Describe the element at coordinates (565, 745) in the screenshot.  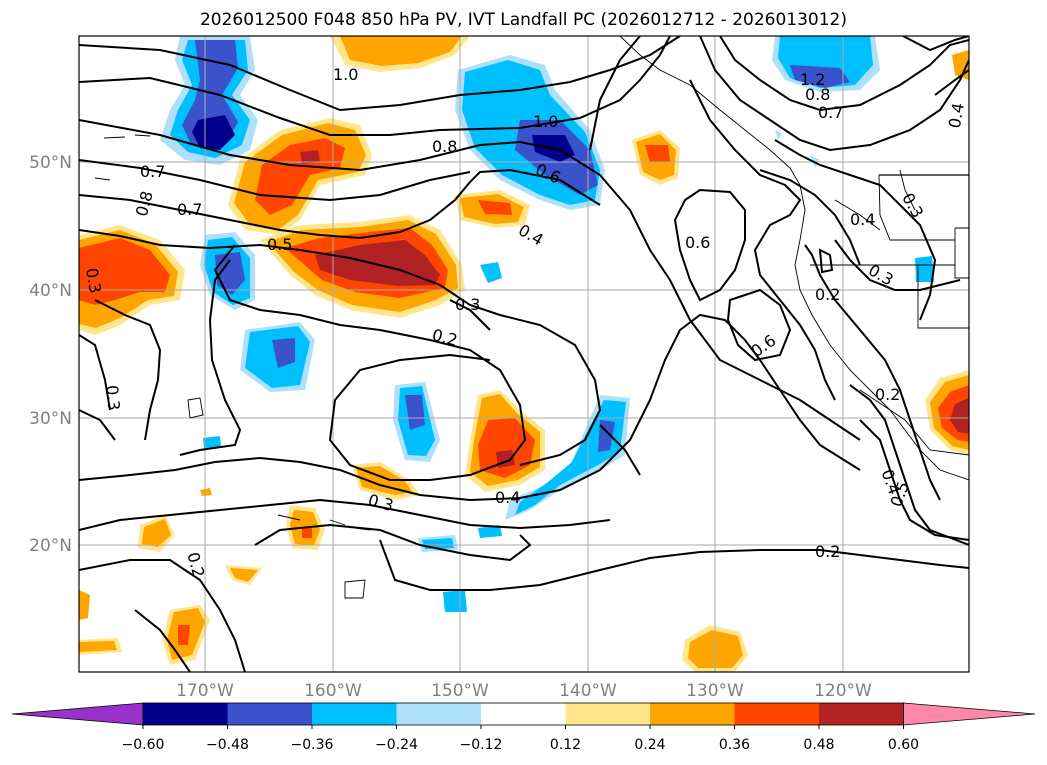
I see `colorbar-tick-label: 0.12` at that location.